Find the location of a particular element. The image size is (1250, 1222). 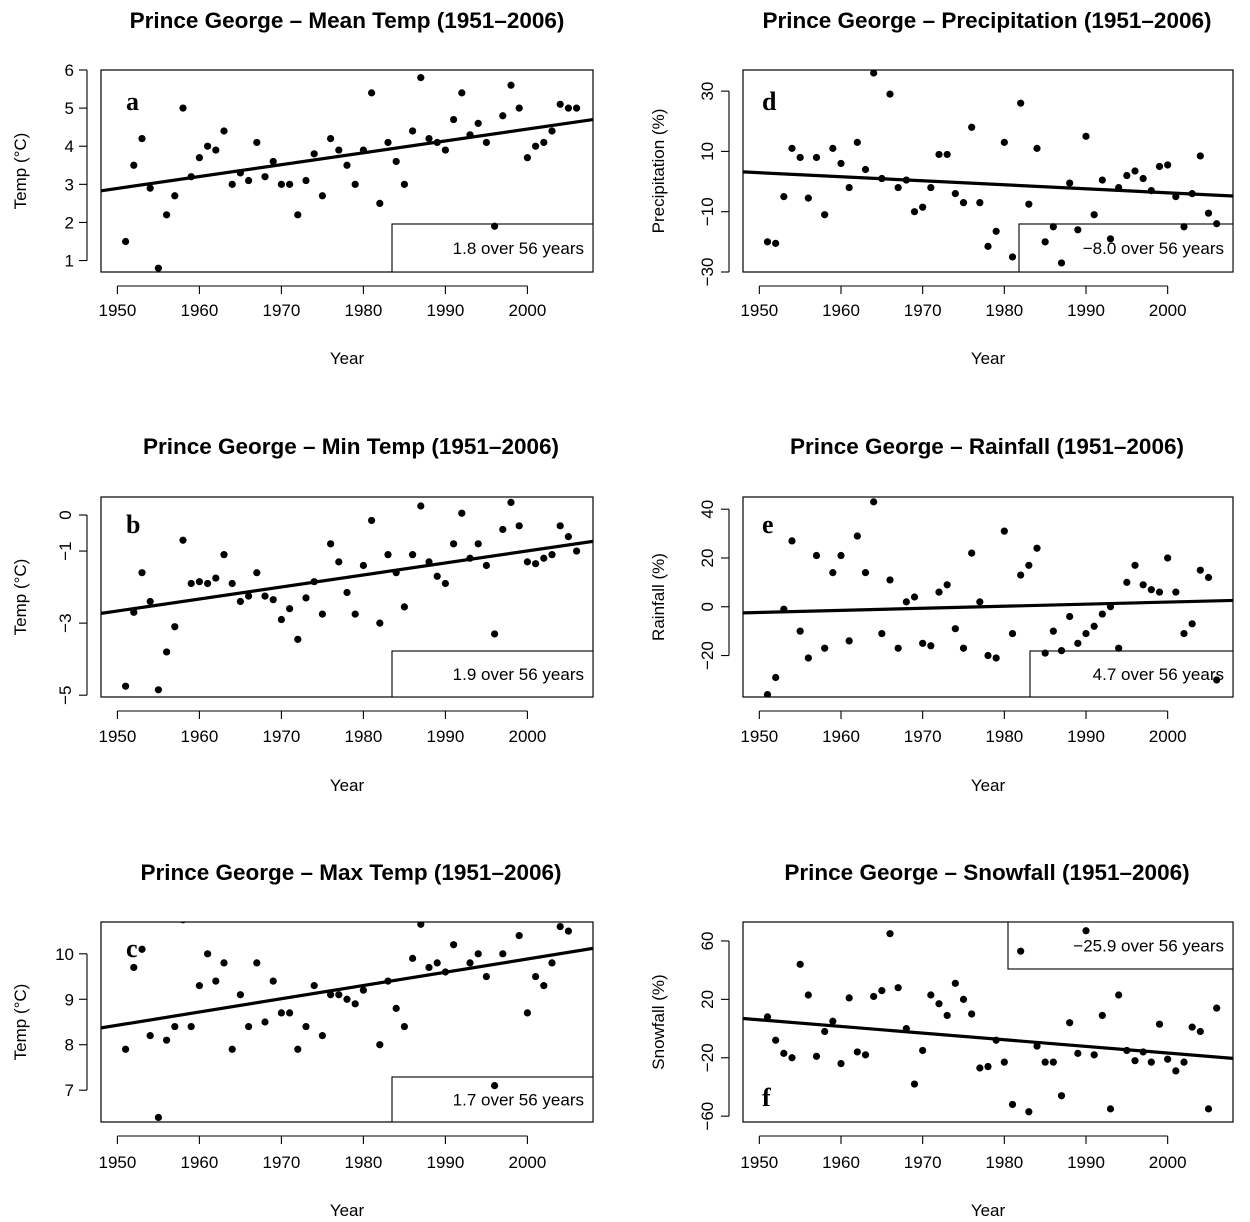

annotation-box is located at coordinates (492, 673).